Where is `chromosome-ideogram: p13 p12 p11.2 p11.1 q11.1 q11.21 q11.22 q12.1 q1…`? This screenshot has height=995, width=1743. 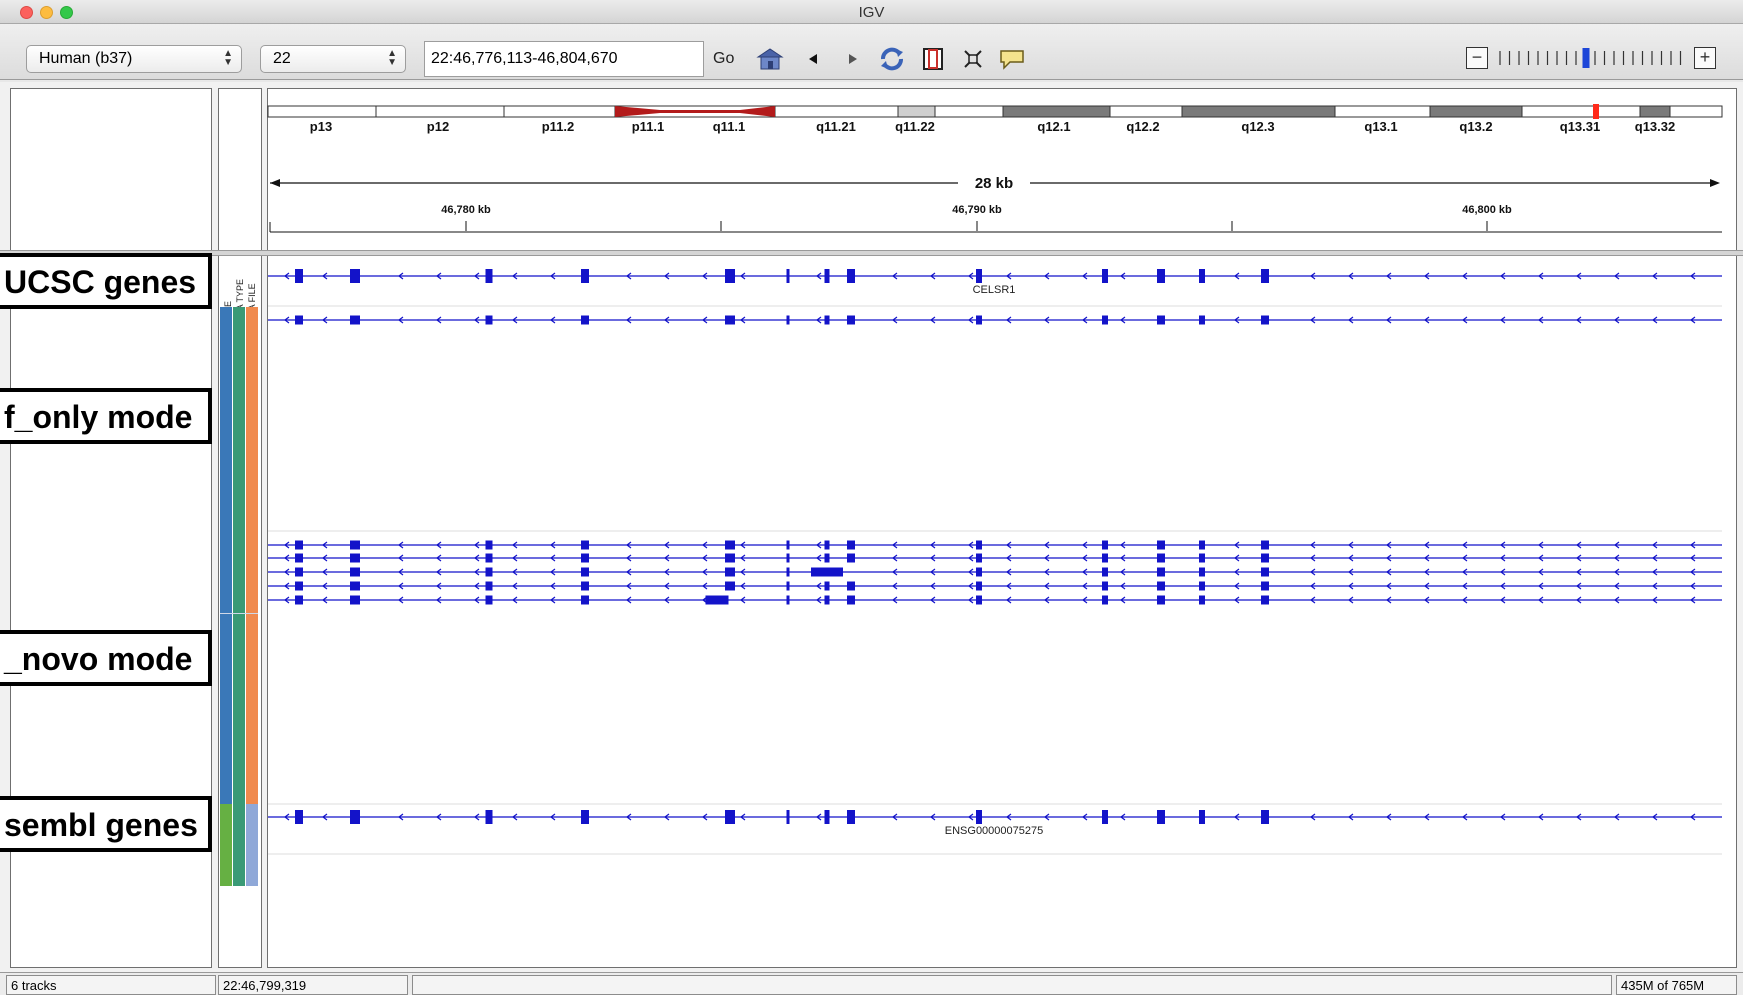 chromosome-ideogram: p13 p12 p11.2 p11.1 q11.1 q11.21 q11.22 q12.1 q1… is located at coordinates (995, 119).